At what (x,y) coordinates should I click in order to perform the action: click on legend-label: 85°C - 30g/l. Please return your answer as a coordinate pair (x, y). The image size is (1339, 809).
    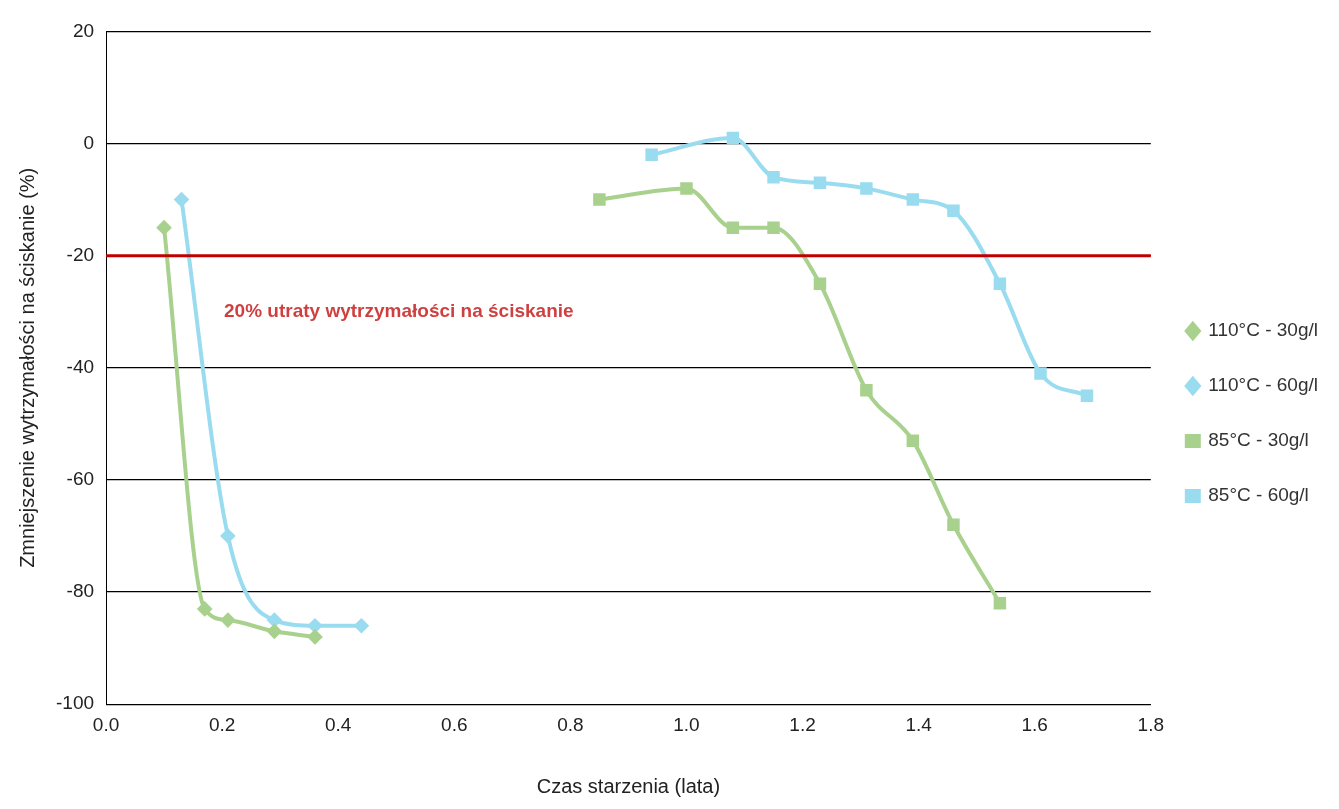
    Looking at the image, I should click on (1258, 440).